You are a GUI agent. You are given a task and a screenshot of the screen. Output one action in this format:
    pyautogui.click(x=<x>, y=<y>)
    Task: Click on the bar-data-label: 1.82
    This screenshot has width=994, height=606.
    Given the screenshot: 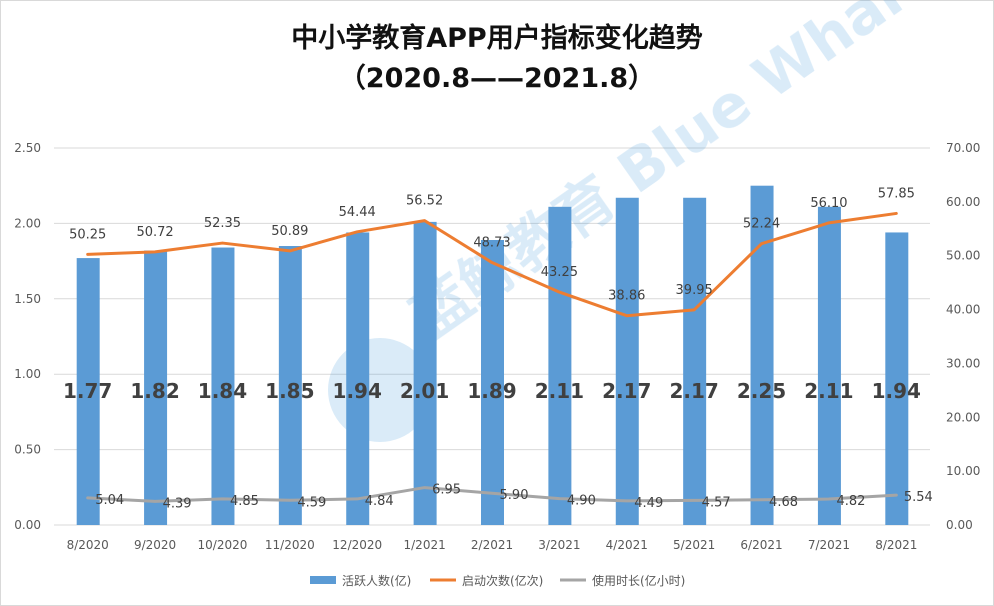 What is the action you would take?
    pyautogui.click(x=154, y=391)
    